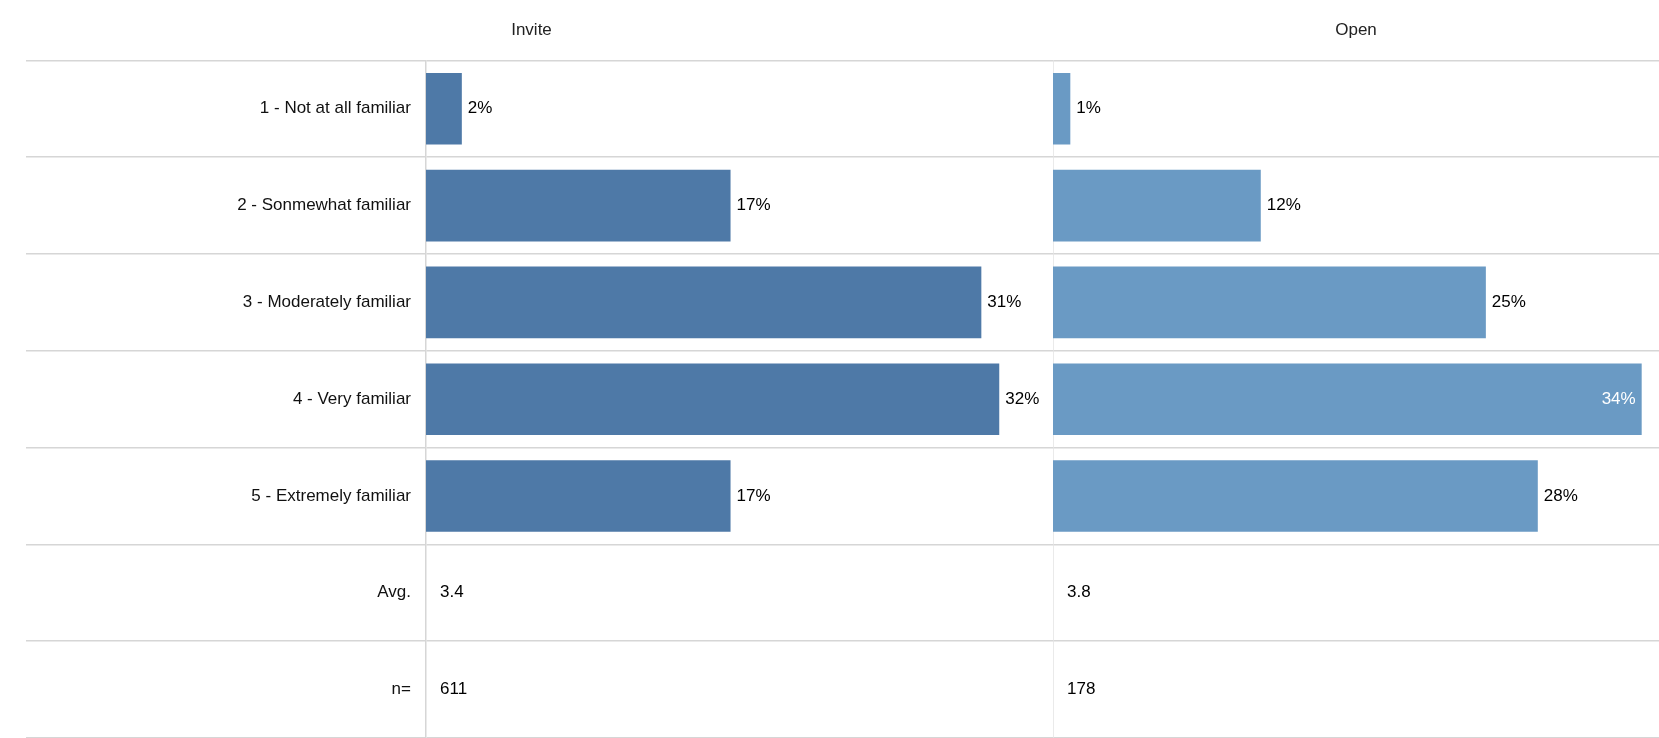 The width and height of the screenshot is (1659, 738). What do you see at coordinates (454, 689) in the screenshot?
I see `text: 611` at bounding box center [454, 689].